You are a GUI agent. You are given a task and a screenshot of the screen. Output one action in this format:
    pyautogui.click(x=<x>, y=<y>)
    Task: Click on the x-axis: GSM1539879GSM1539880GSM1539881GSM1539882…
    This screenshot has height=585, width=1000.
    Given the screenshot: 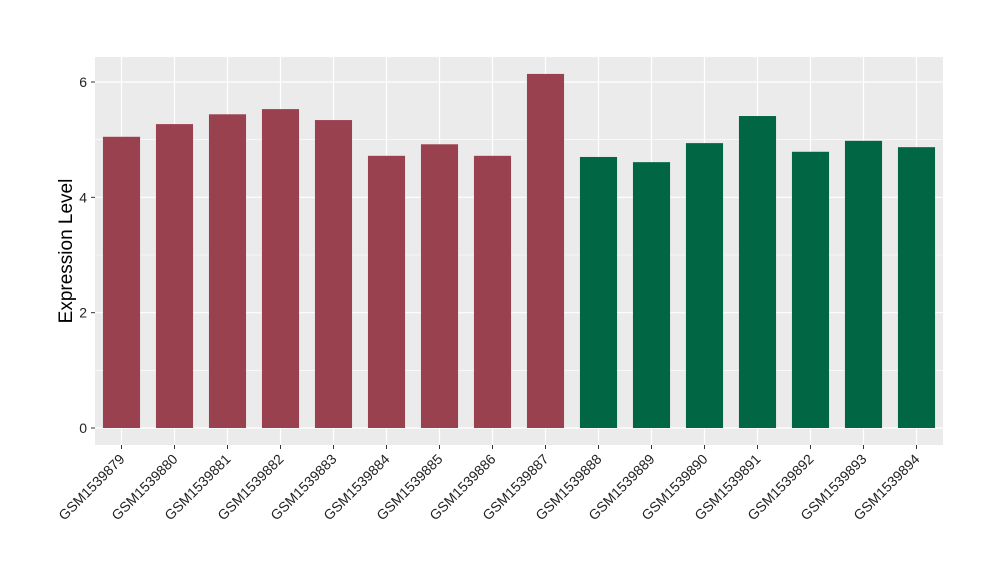 What is the action you would take?
    pyautogui.click(x=489, y=484)
    